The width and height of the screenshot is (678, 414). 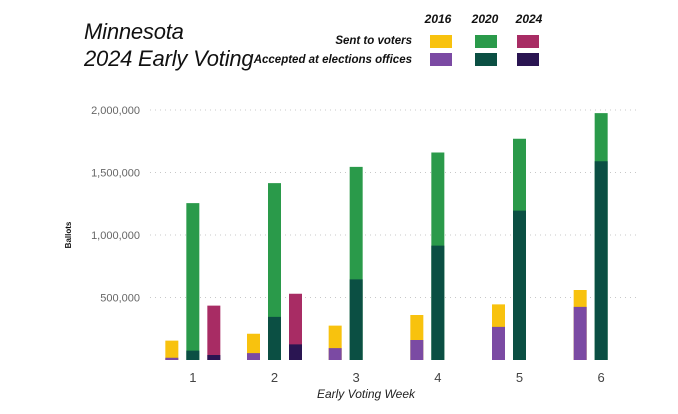 What do you see at coordinates (169, 45) in the screenshot?
I see `chart-title: Minnesota 2024 Early Voting` at bounding box center [169, 45].